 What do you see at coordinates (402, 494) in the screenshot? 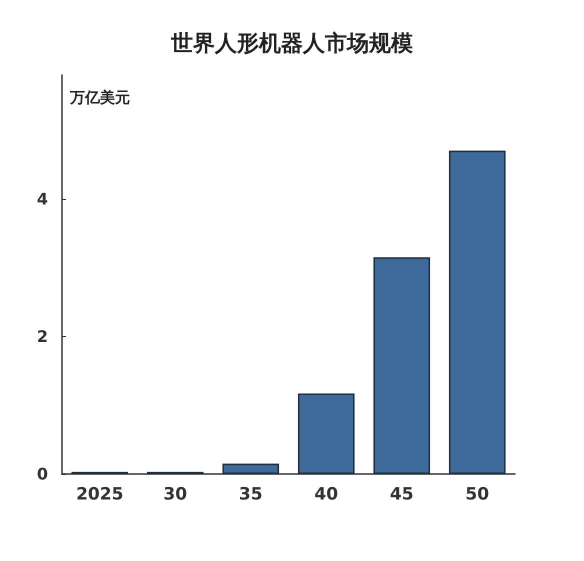
I see `x-tick-label: 45` at bounding box center [402, 494].